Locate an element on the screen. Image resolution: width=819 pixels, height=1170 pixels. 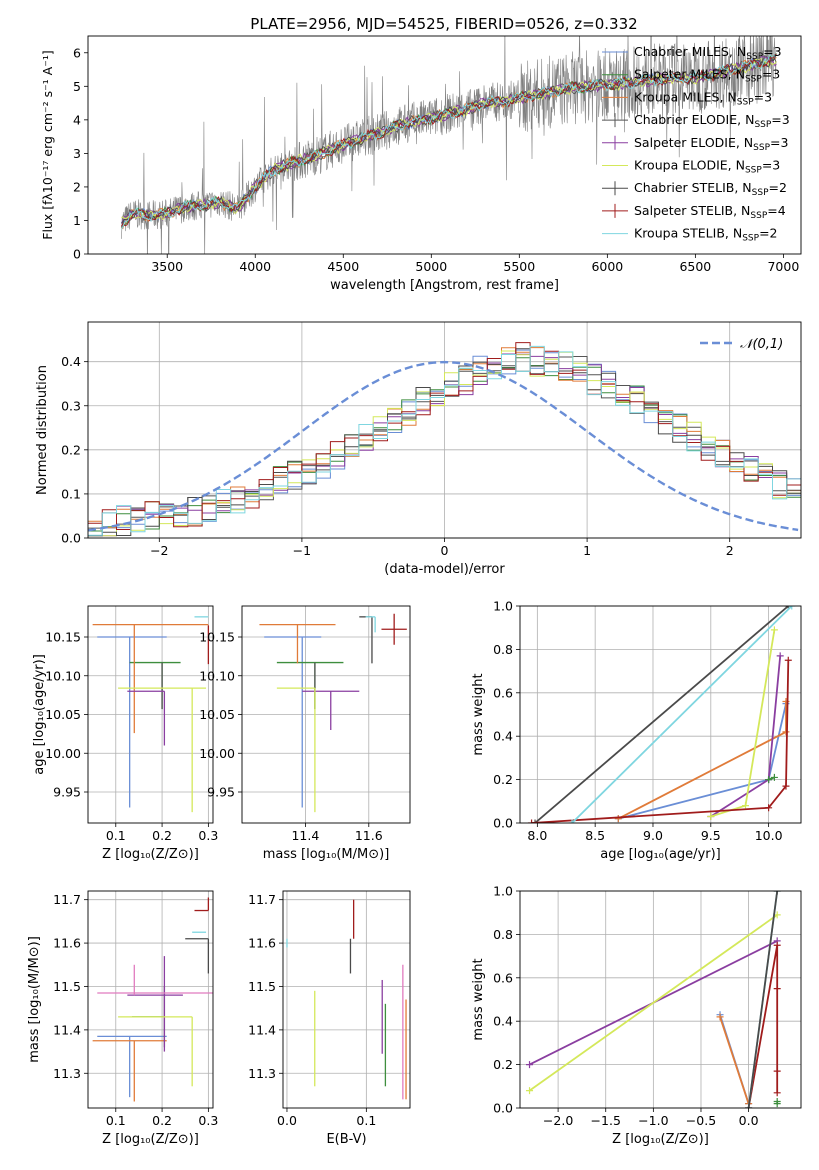
x-tick-label: 0.0 is located at coordinates (287, 1120).